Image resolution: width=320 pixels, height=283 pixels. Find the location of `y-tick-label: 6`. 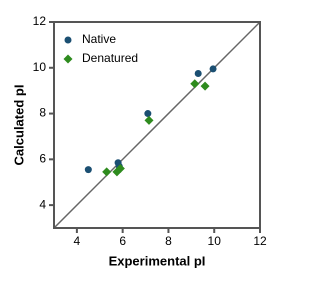

y-tick-label: 6 is located at coordinates (42, 159).